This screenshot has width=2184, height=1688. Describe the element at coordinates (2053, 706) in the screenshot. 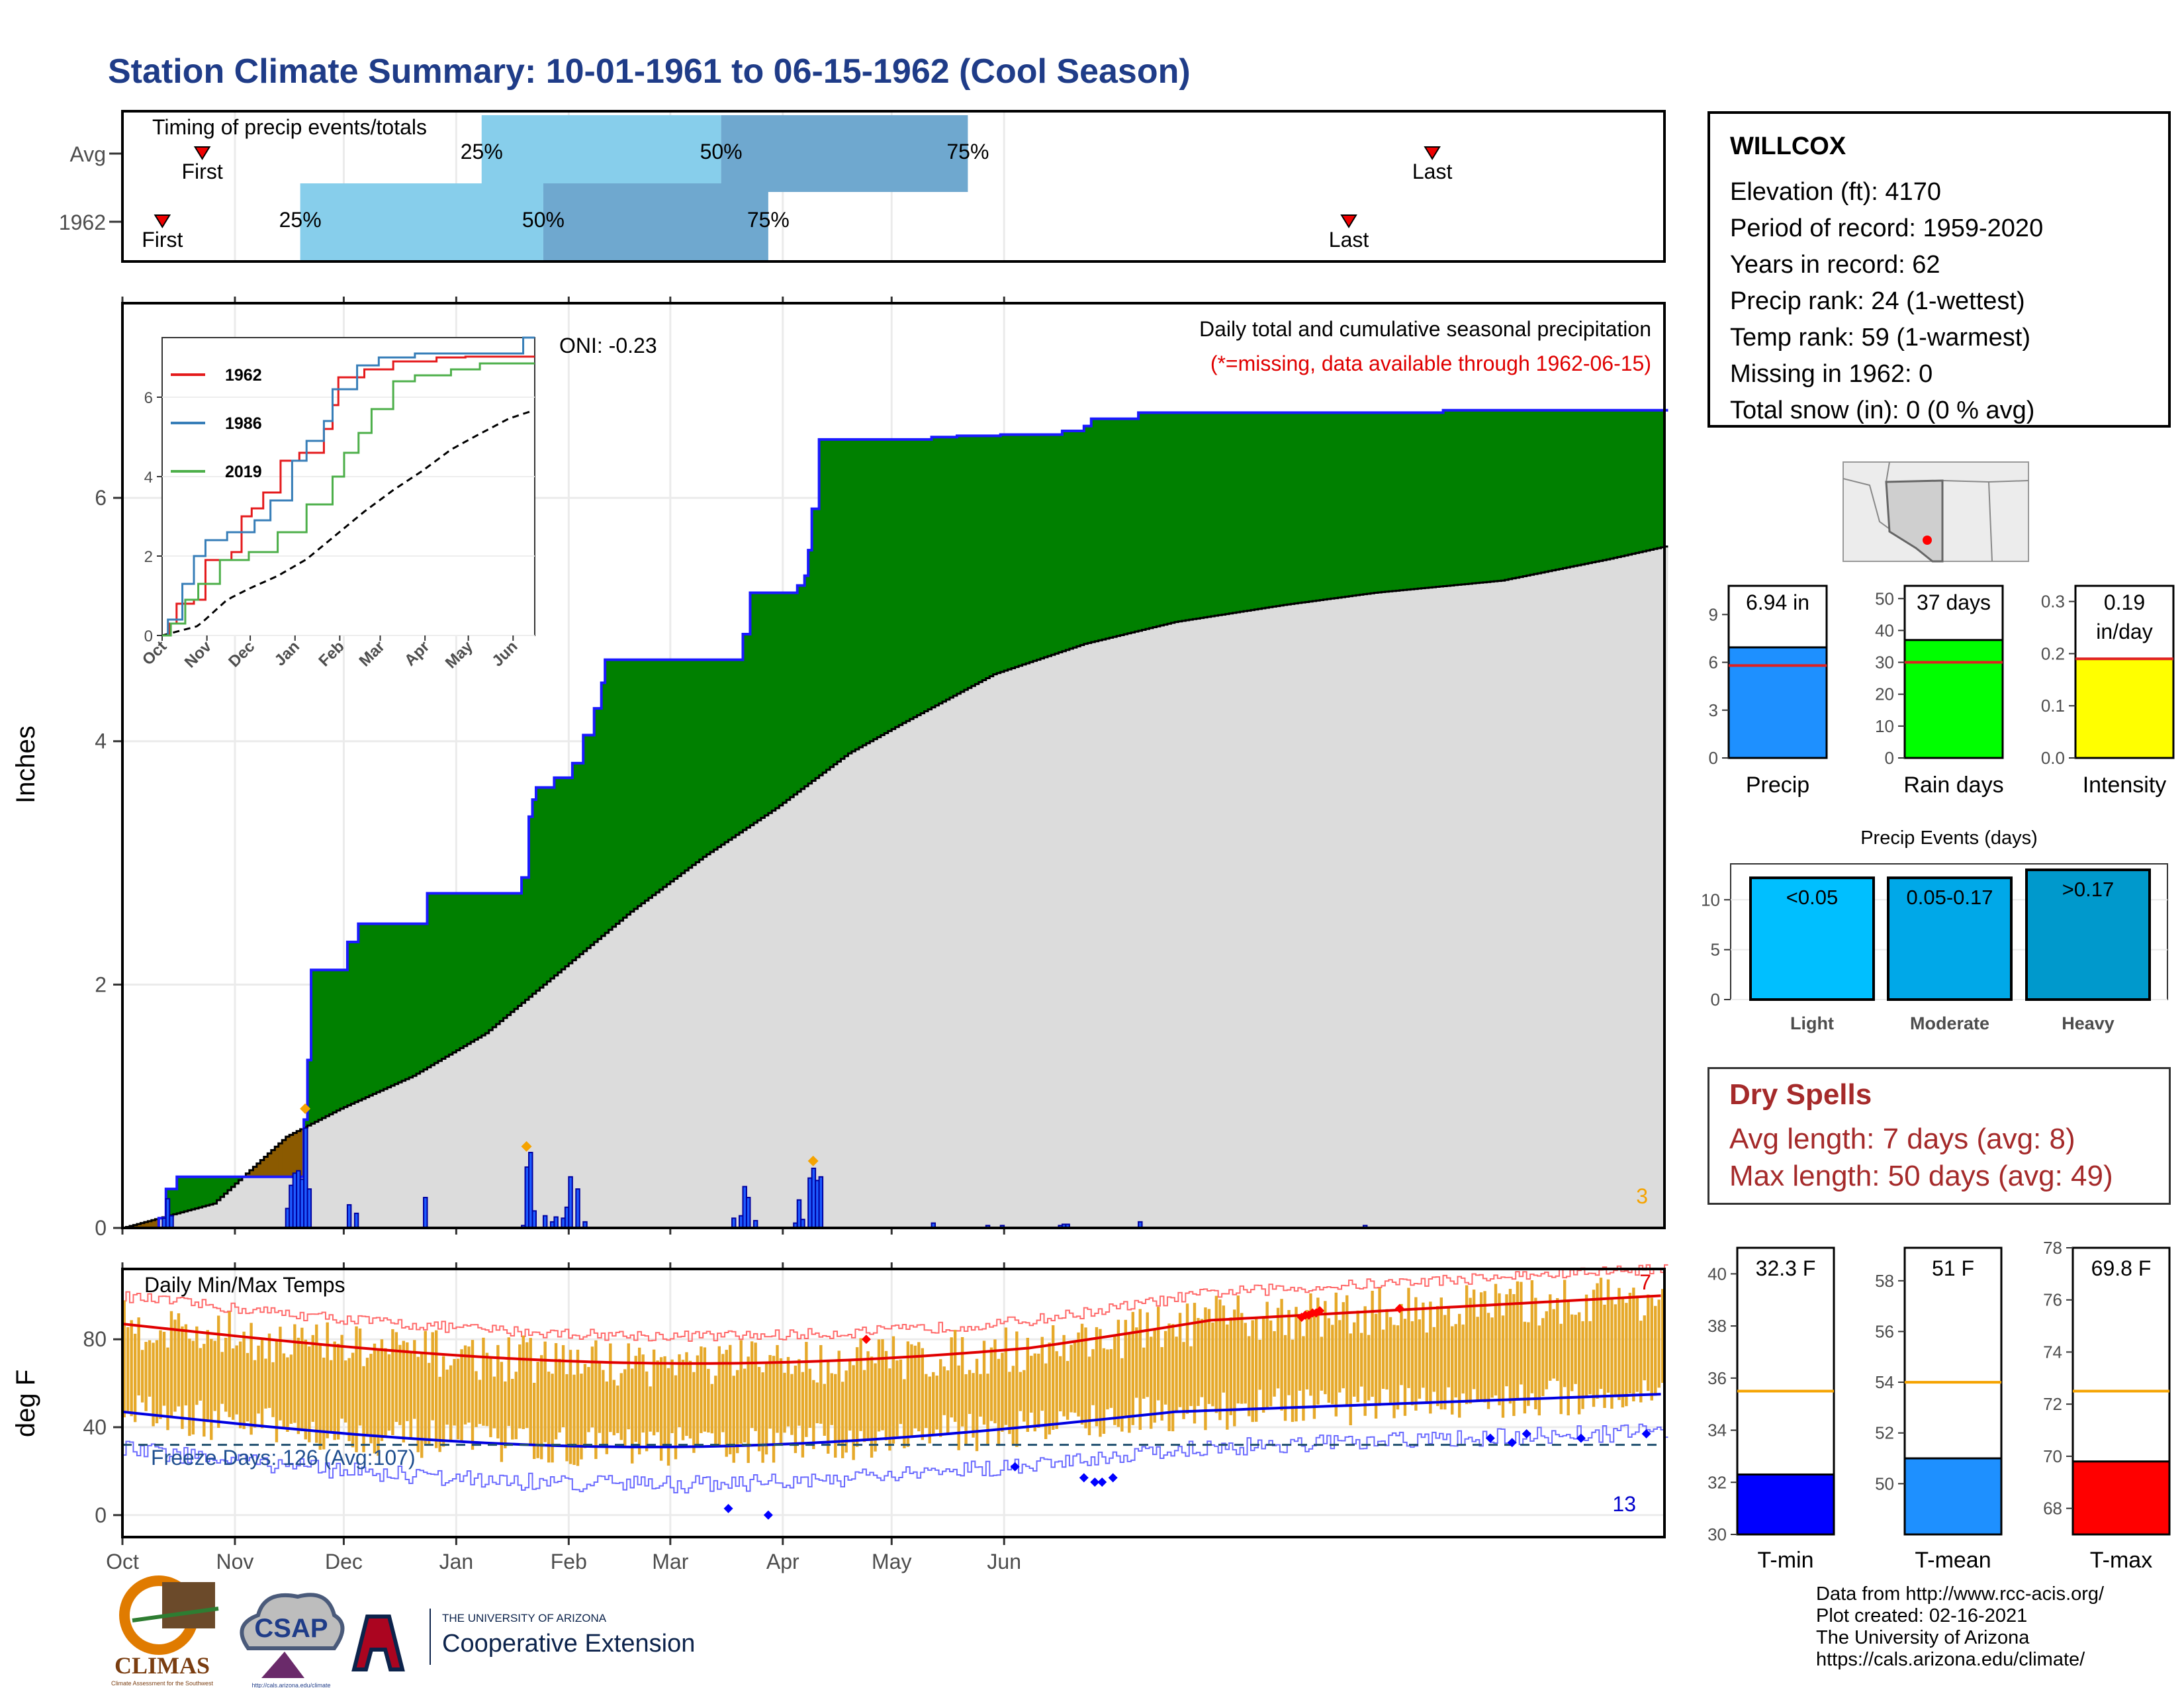

I see `summary-ytick-label: 0.1` at that location.